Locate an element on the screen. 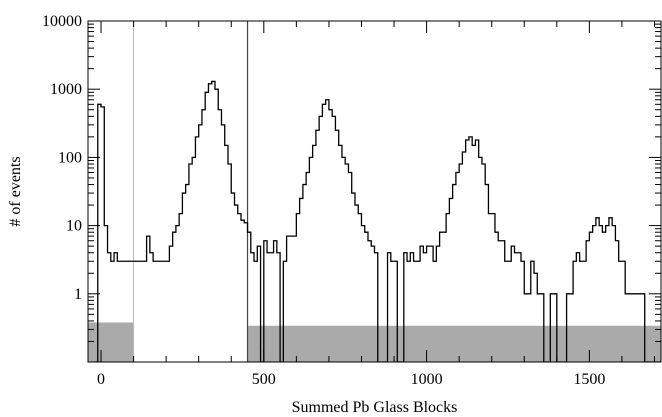 Image resolution: width=662 pixels, height=417 pixels. x-axis-label: Summed Pb Glass Blocks is located at coordinates (375, 407).